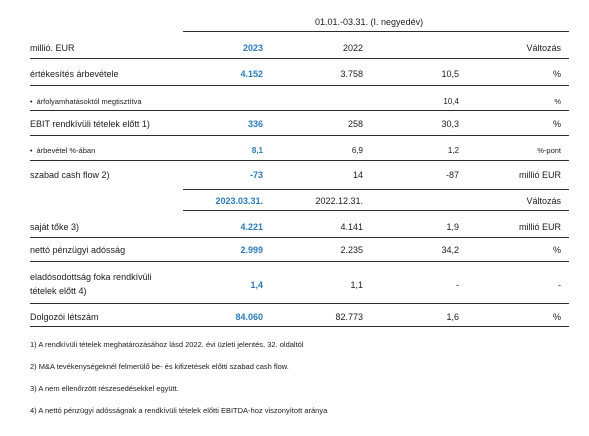 This screenshot has width=589, height=436. What do you see at coordinates (249, 317) in the screenshot?
I see `value-current: 84.060` at bounding box center [249, 317].